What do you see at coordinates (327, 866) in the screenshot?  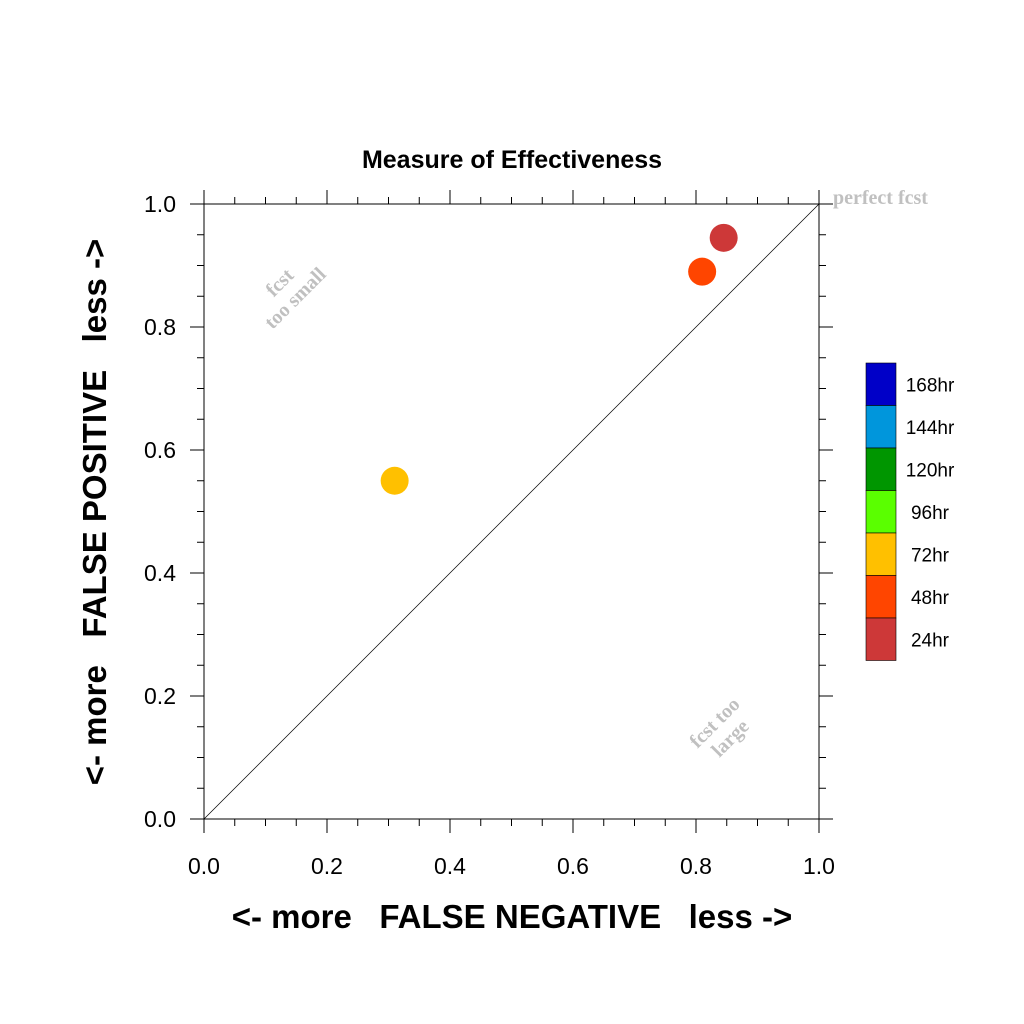 I see `x-tick-label: 0.2` at bounding box center [327, 866].